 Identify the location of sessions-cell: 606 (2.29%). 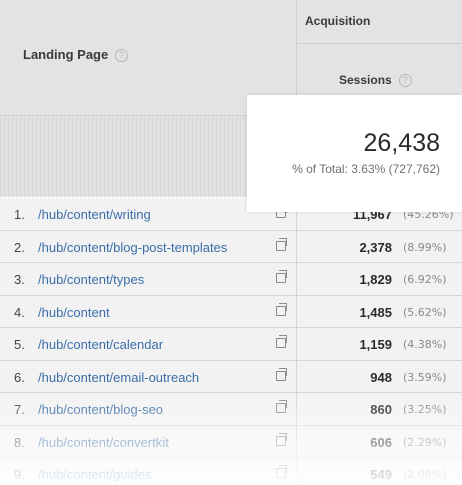
(379, 441).